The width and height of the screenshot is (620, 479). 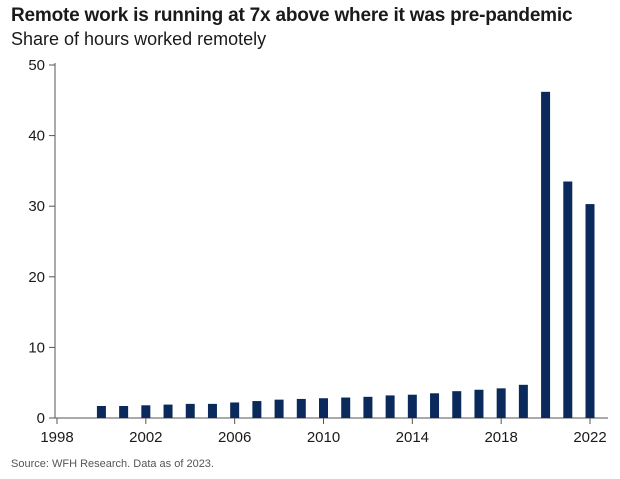 I want to click on bar-2019, so click(x=523, y=401).